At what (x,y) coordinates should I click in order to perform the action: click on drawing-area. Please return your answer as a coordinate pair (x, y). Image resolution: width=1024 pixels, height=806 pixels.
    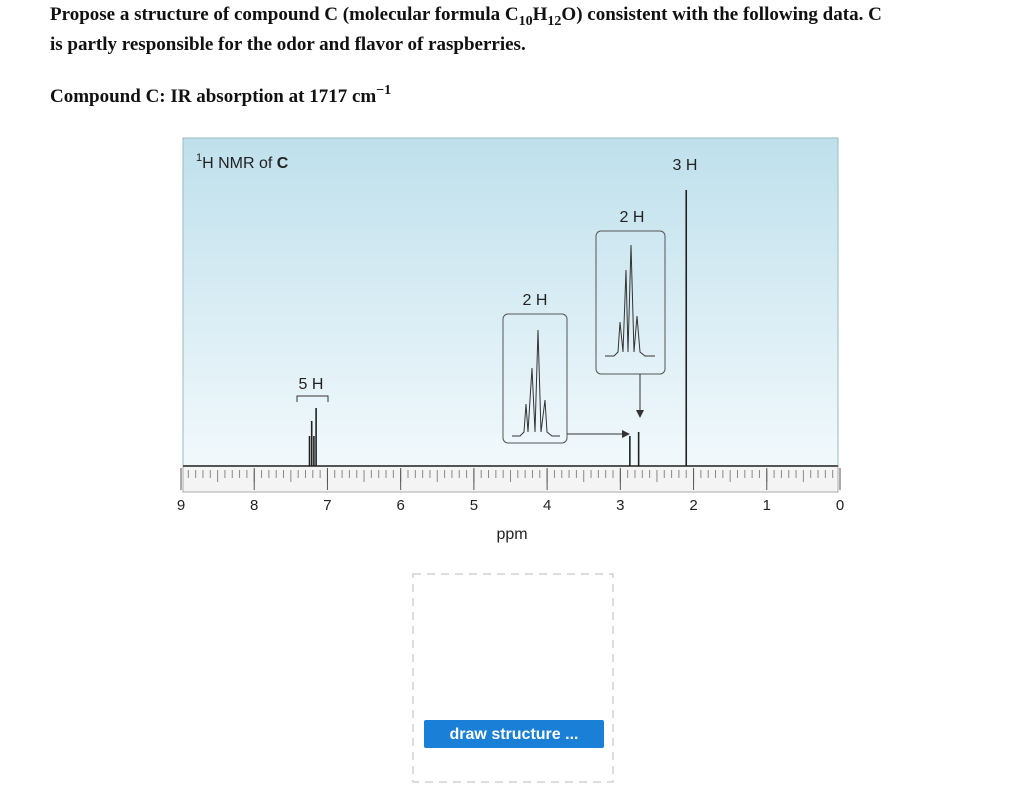
    Looking at the image, I should click on (513, 678).